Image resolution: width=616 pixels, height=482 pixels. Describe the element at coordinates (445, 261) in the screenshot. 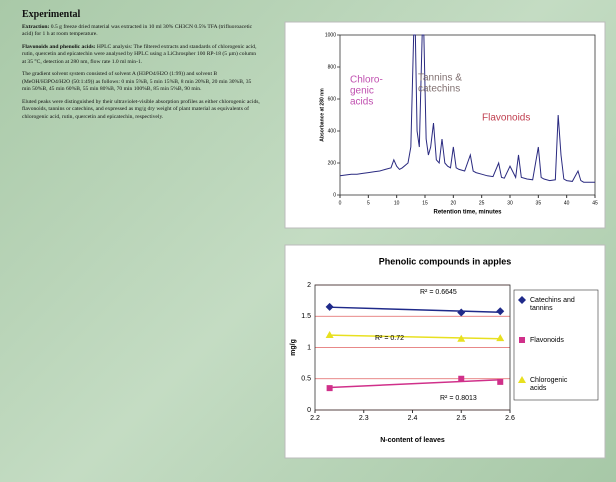

I see `chart-title: Phenolic compounds in apples` at that location.